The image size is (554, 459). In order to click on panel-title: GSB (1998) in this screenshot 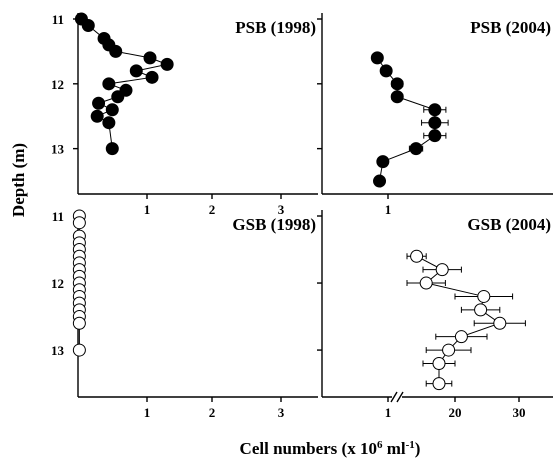, I will do `click(274, 224)`.